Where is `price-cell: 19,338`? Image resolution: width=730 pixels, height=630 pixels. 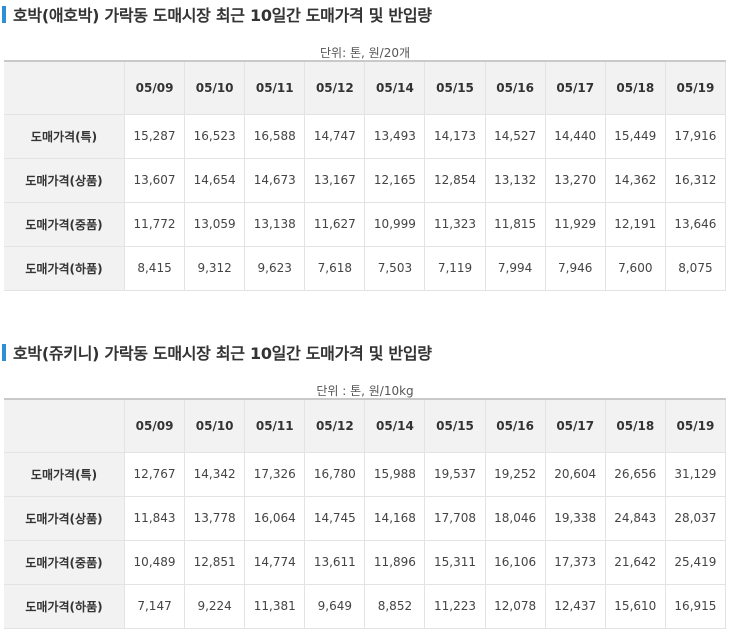 price-cell: 19,338 is located at coordinates (575, 518).